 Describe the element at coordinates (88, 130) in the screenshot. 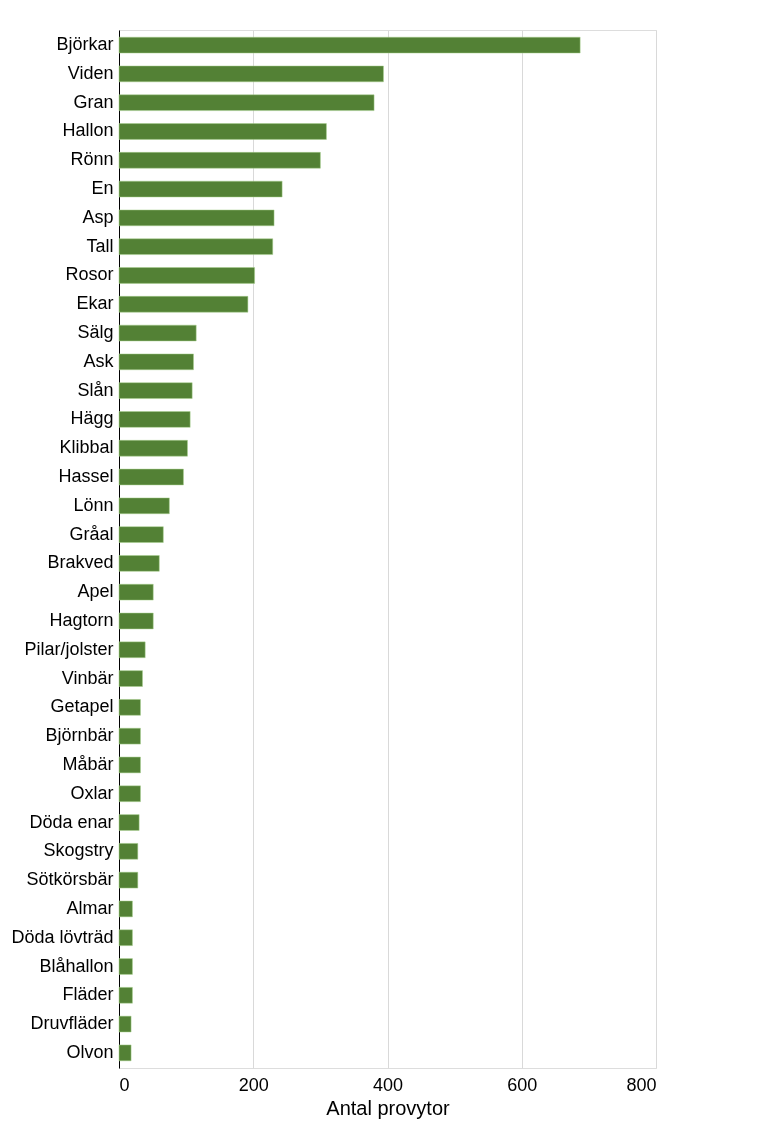

I see `y-tick-label: Hallon` at that location.